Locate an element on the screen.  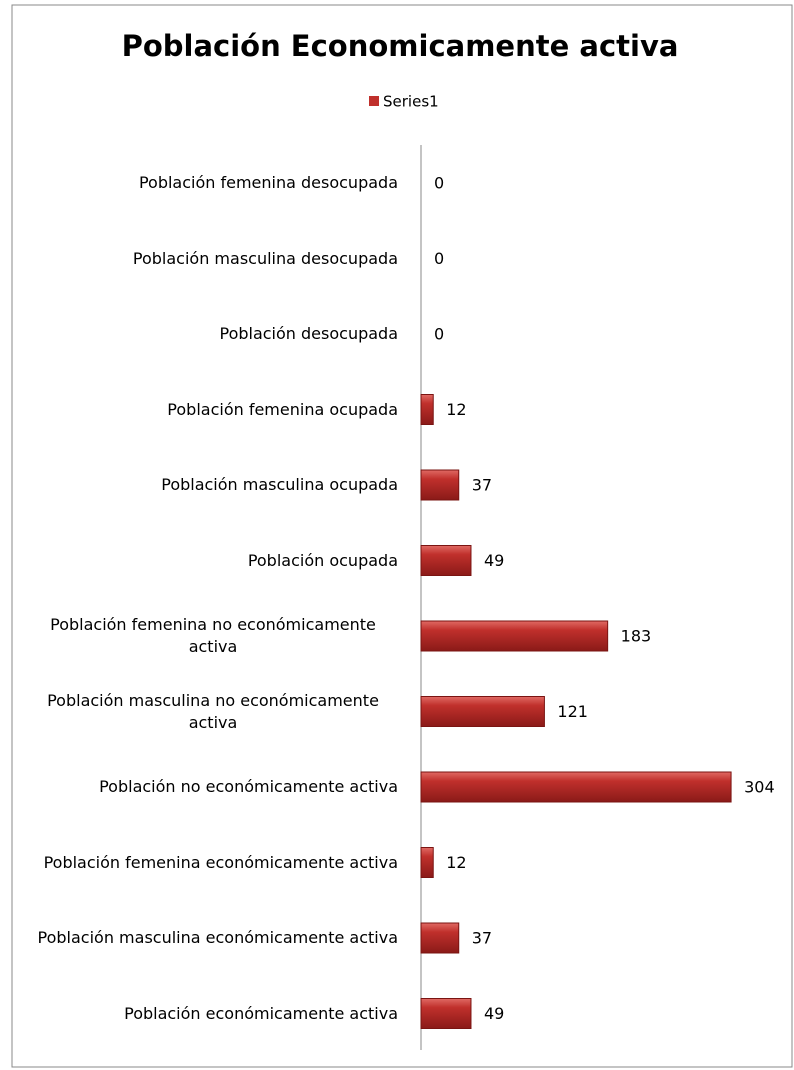
data-label: 121 is located at coordinates (572, 711).